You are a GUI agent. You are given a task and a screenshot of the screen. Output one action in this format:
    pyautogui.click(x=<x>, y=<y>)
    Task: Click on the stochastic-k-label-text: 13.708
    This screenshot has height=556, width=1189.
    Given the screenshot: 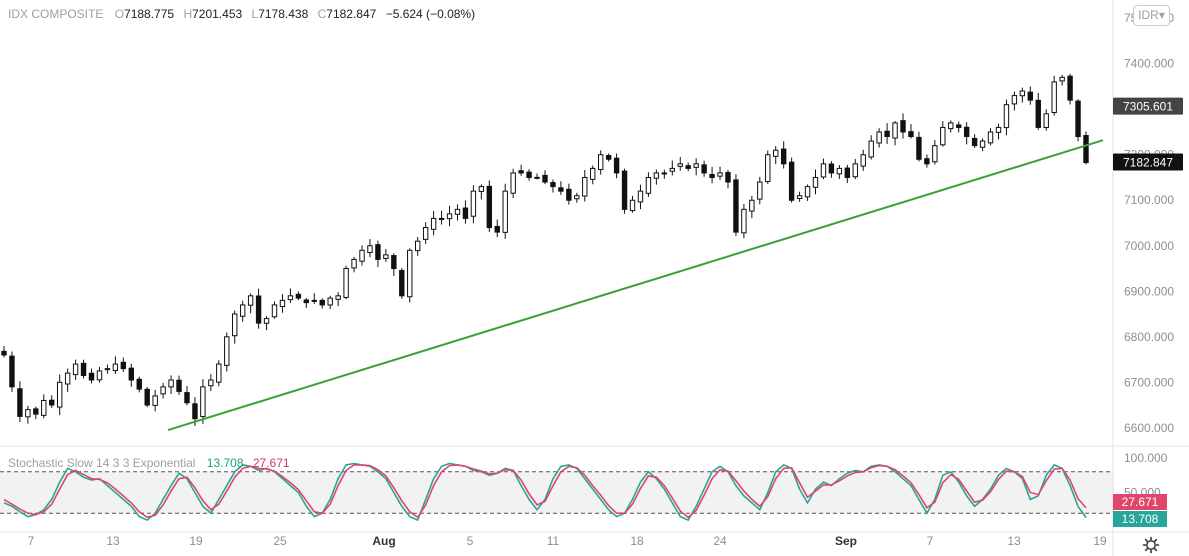 What is the action you would take?
    pyautogui.click(x=1140, y=519)
    